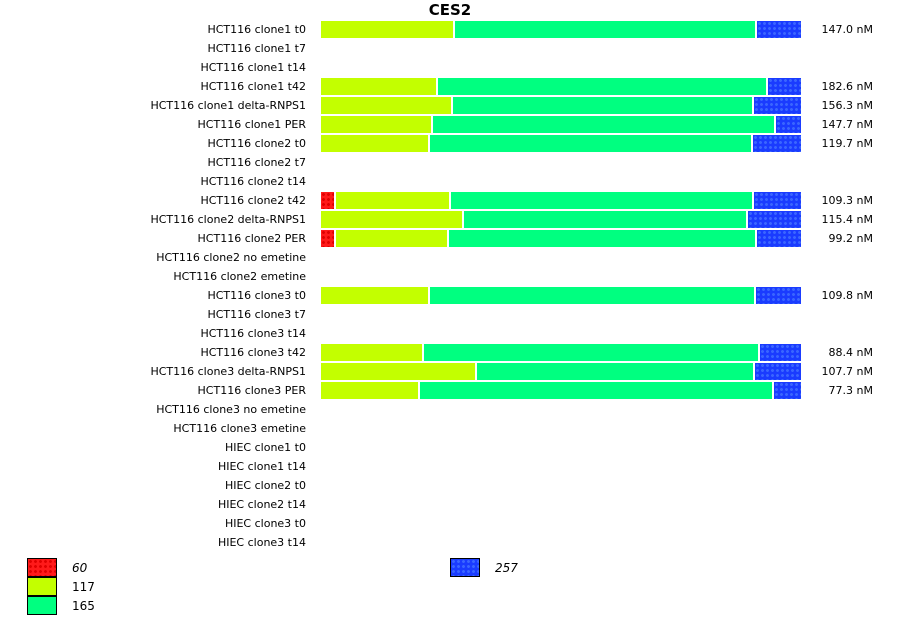 This screenshot has width=900, height=622. I want to click on chart-row: HCT116 clone2 t42 109.3 nM, so click(450, 200).